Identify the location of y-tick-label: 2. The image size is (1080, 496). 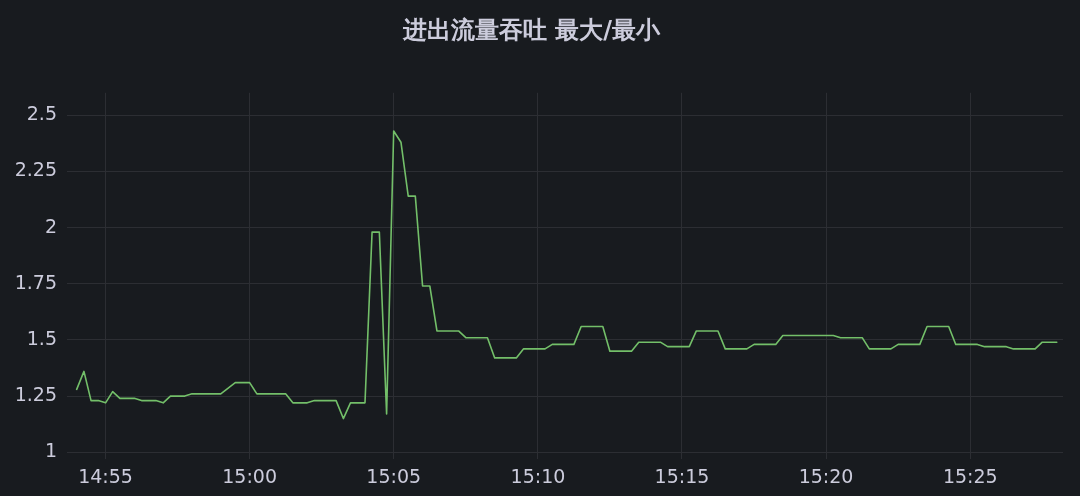
(50, 225).